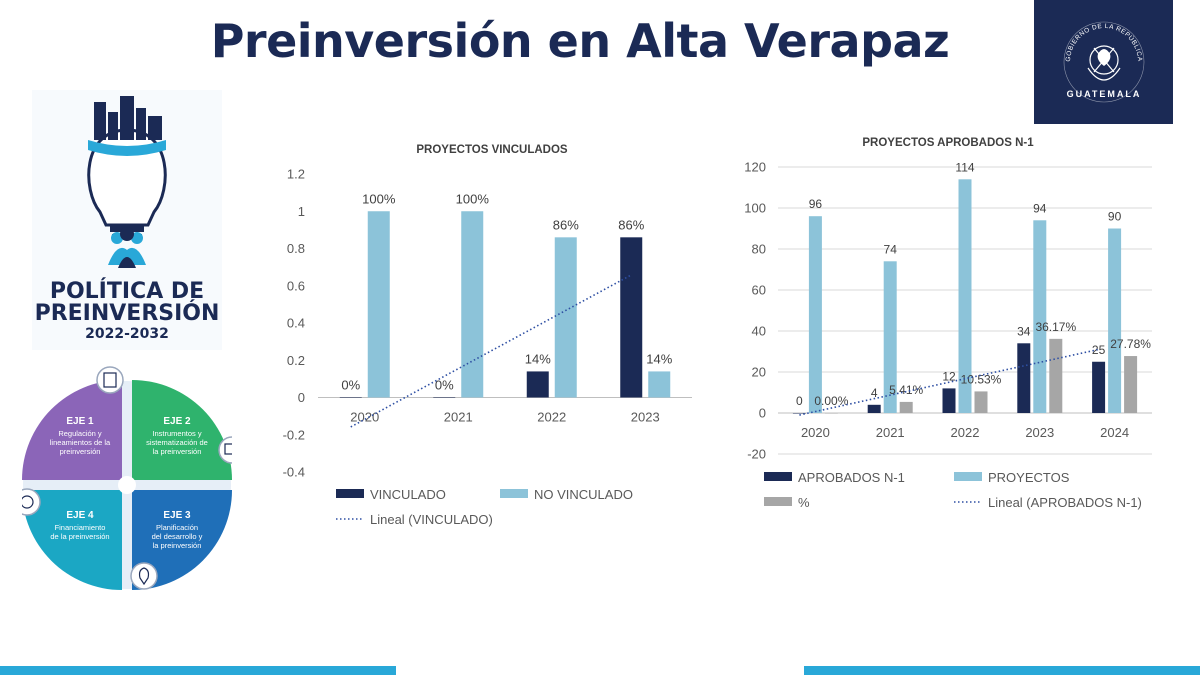 The image size is (1200, 675). I want to click on chart1-legend-label: VINCULADO, so click(408, 494).